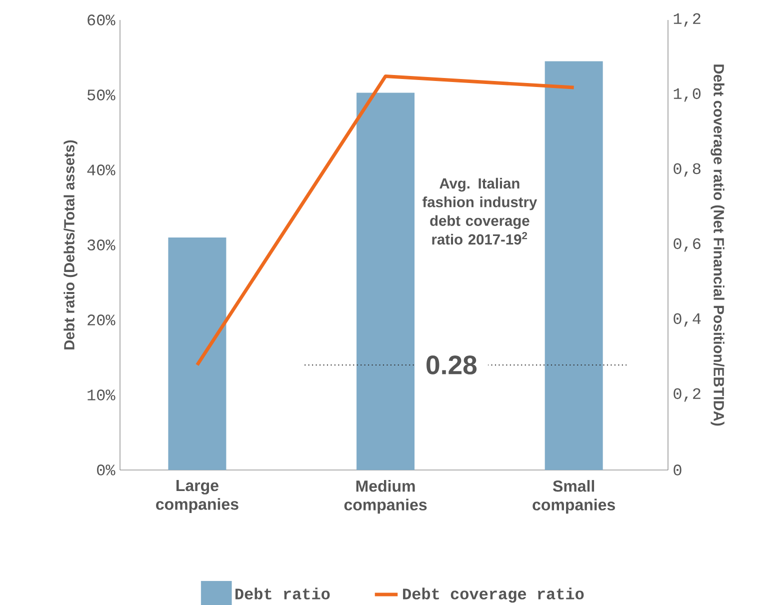 The image size is (763, 605). What do you see at coordinates (717, 245) in the screenshot?
I see `y2-axis-title: Debt coverage ratio (Net Financial Position/EBTIDA)` at bounding box center [717, 245].